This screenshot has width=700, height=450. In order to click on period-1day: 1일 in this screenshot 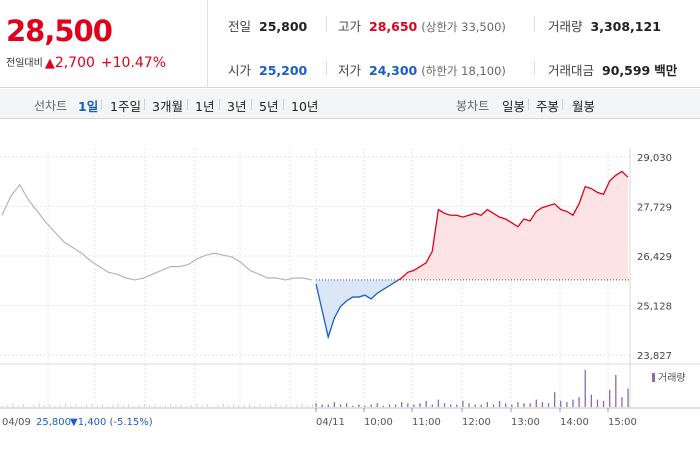, I will do `click(88, 106)`.